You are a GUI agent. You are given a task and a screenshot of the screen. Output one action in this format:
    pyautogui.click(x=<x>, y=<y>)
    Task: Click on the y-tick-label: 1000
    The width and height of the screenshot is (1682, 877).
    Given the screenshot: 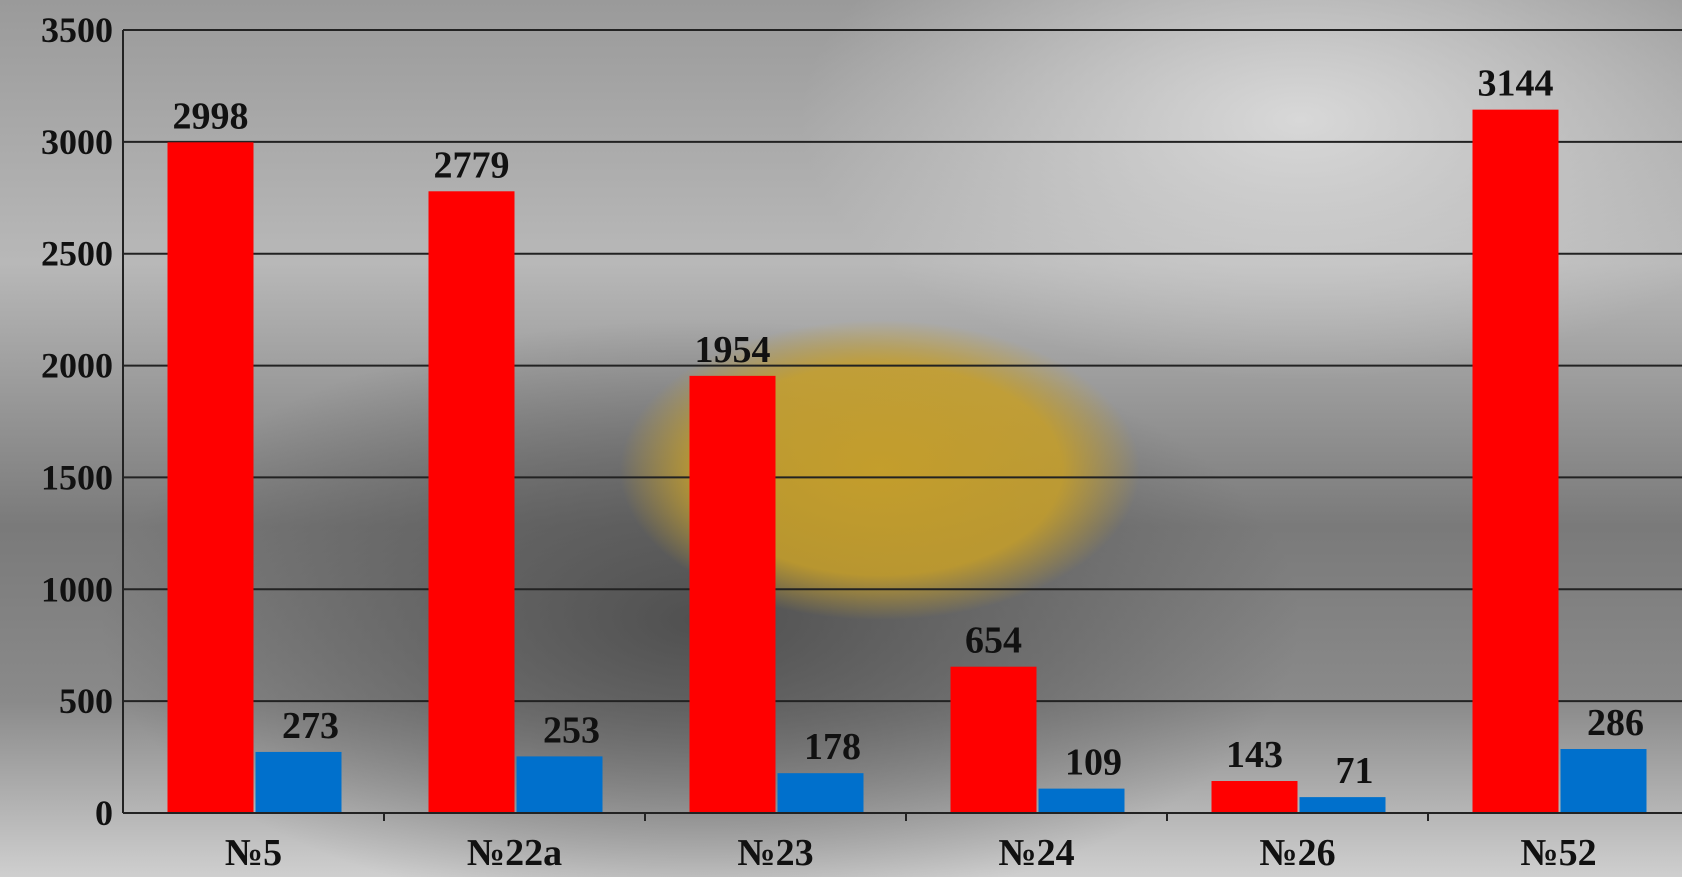 What is the action you would take?
    pyautogui.click(x=77, y=589)
    